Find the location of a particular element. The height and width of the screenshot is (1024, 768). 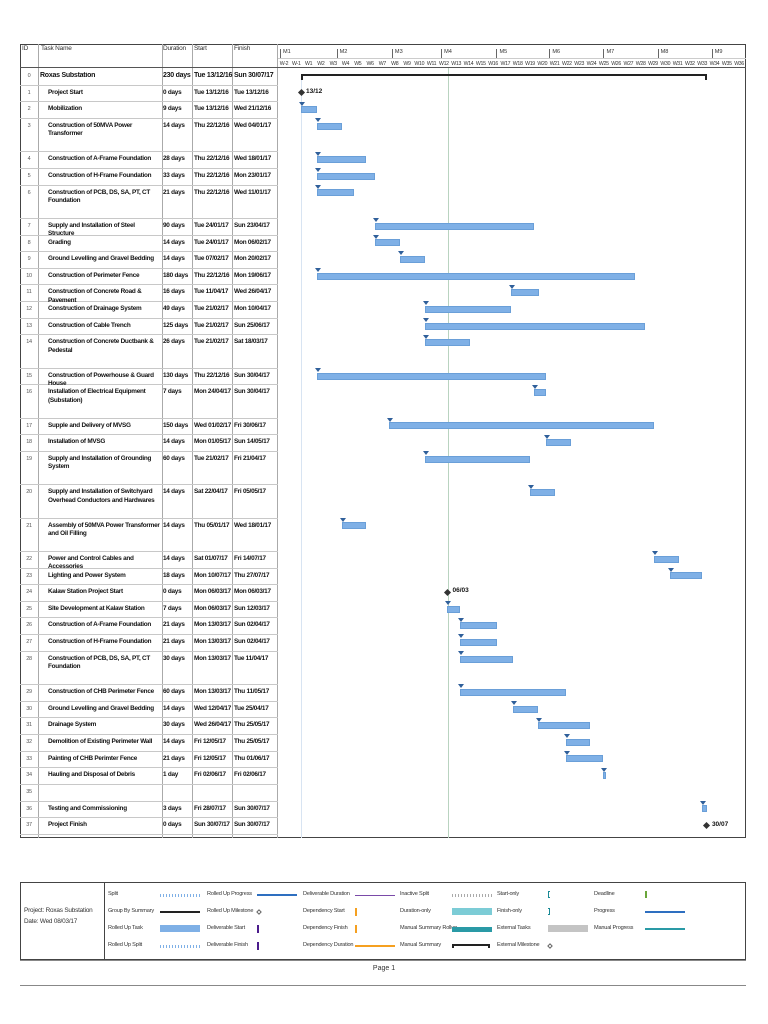

task-finish: Fri 21/04/17 is located at coordinates (250, 458).